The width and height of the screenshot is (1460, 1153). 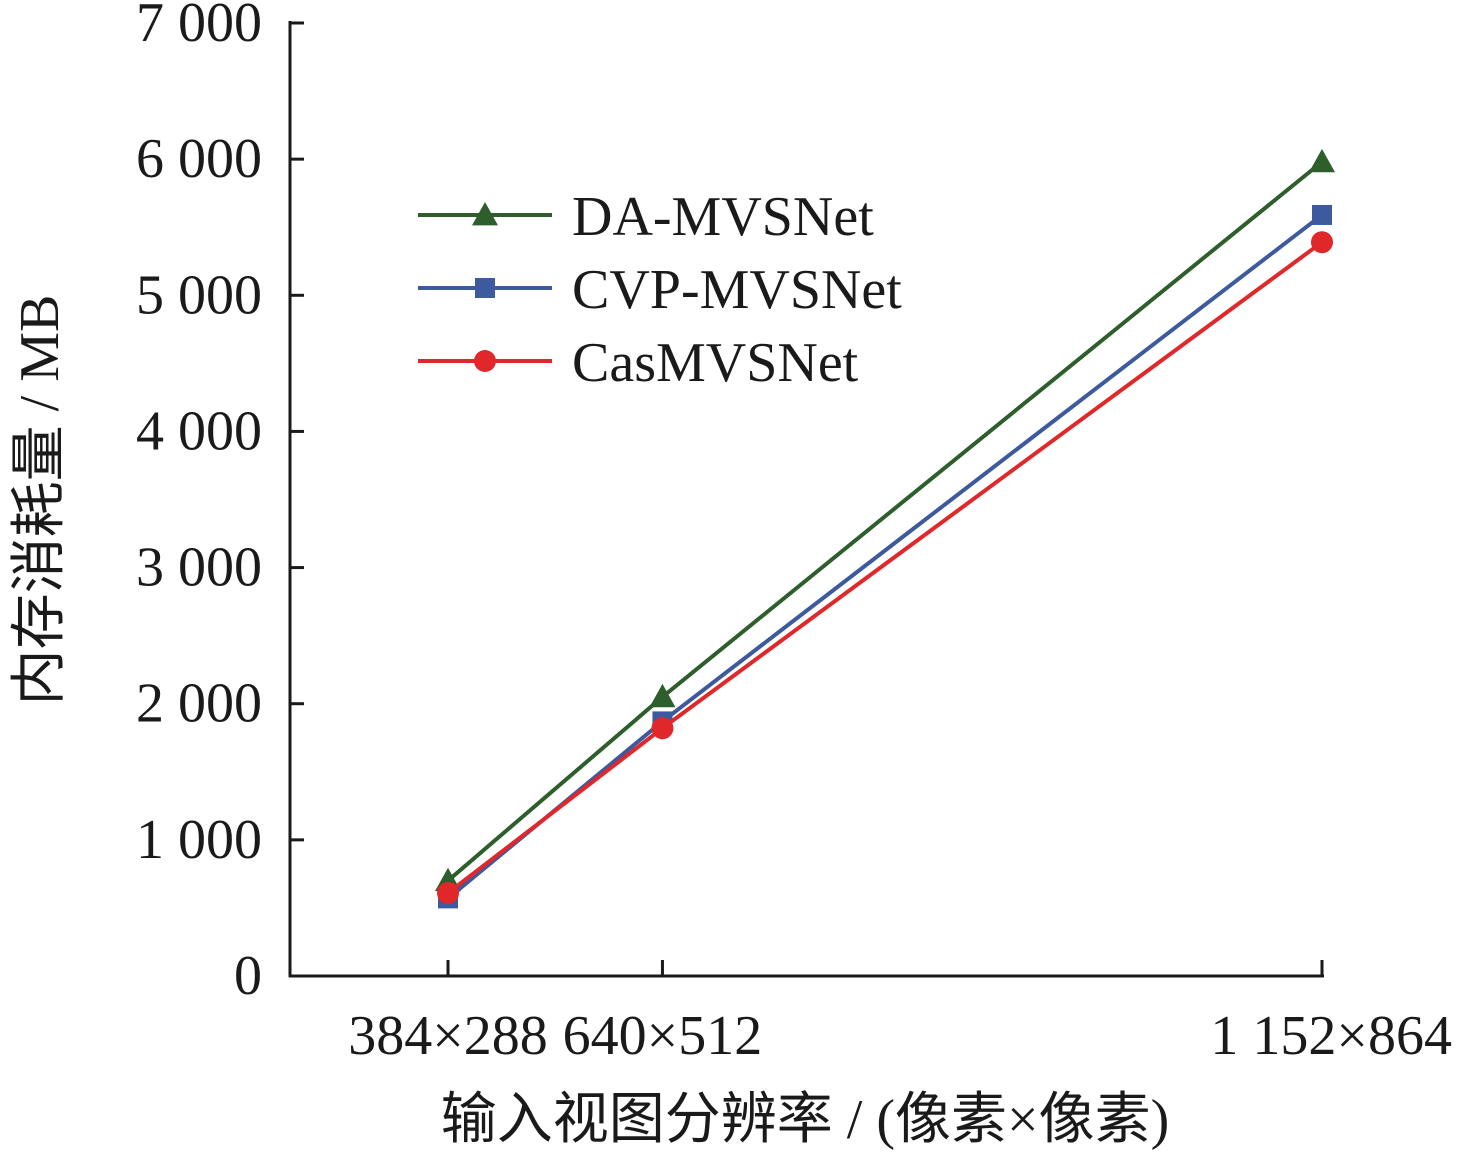 What do you see at coordinates (199, 840) in the screenshot?
I see `y-tick-label: 1 000` at bounding box center [199, 840].